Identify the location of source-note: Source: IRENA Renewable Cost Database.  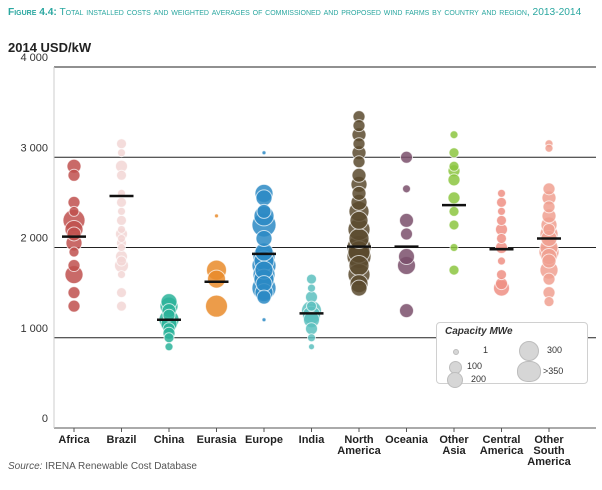
(102, 466).